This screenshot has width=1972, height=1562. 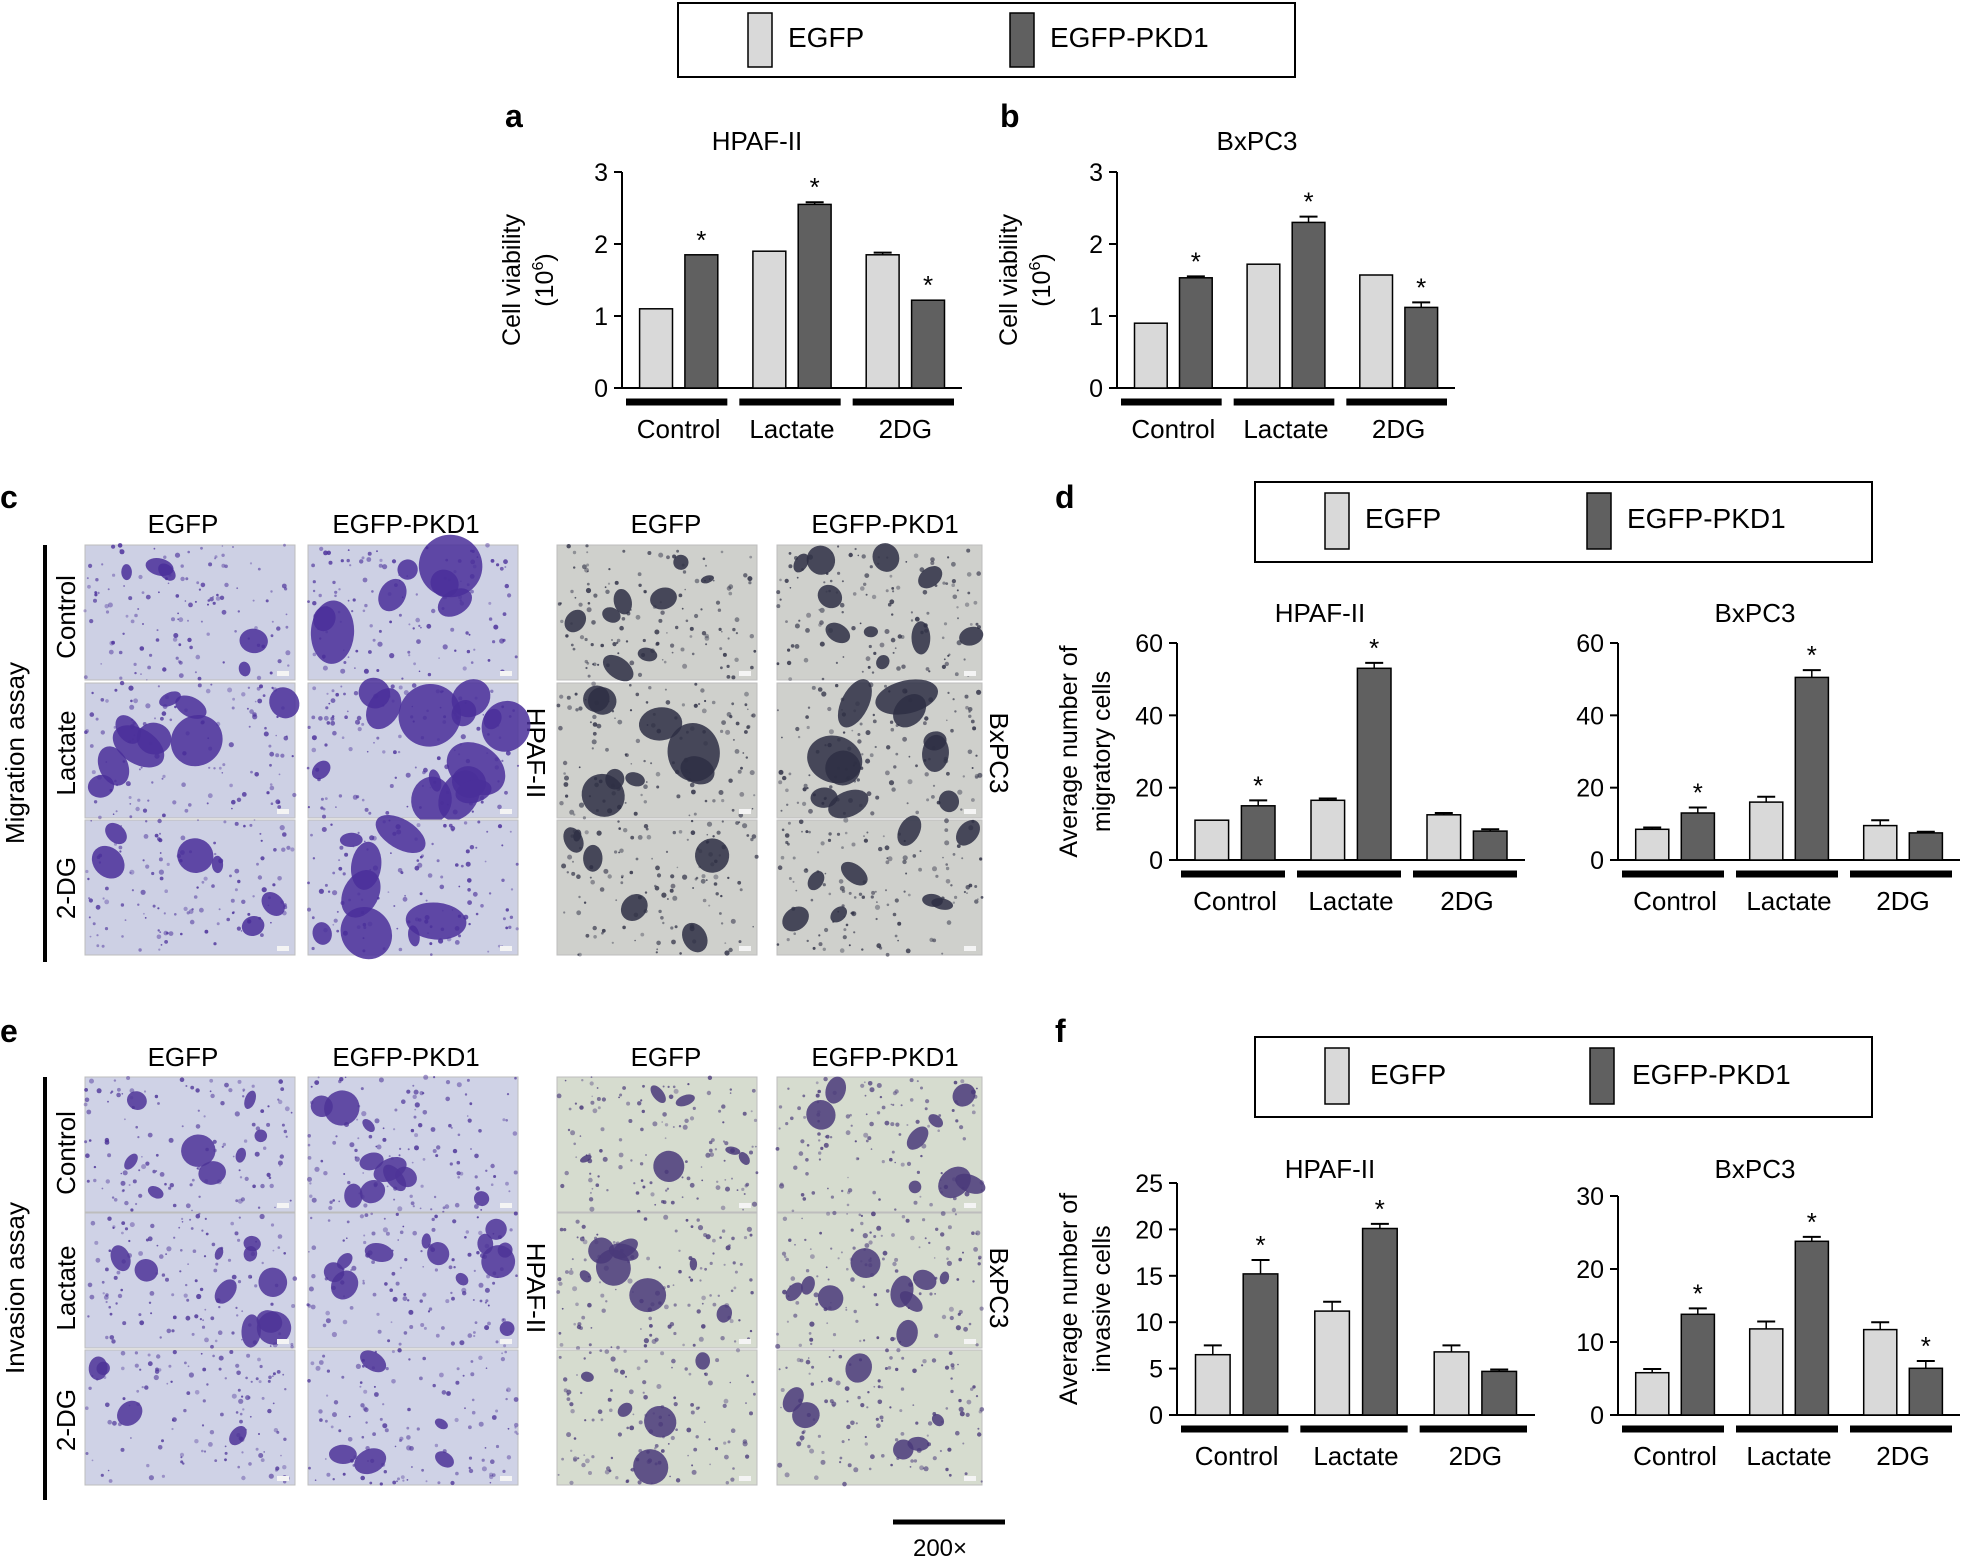 What do you see at coordinates (370, 1461) in the screenshot?
I see `invasion-tile-r3-c2-cell` at bounding box center [370, 1461].